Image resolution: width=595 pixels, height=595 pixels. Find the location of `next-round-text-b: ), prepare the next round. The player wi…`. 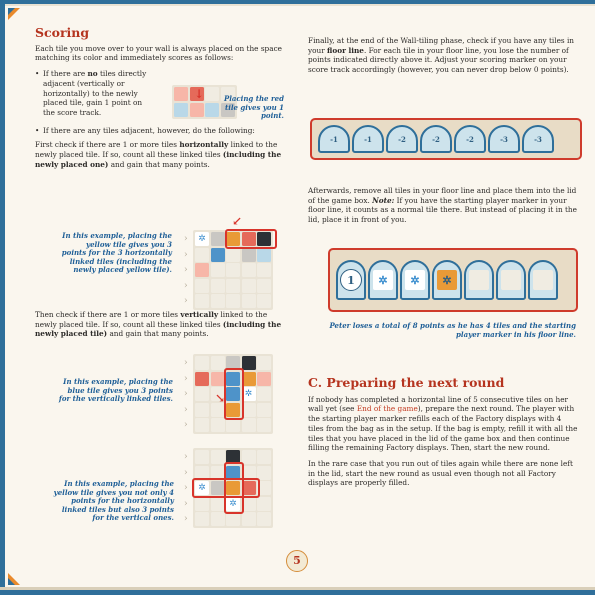

next-round-text-b: ), prepare the next round. The player wi… is located at coordinates (443, 428).